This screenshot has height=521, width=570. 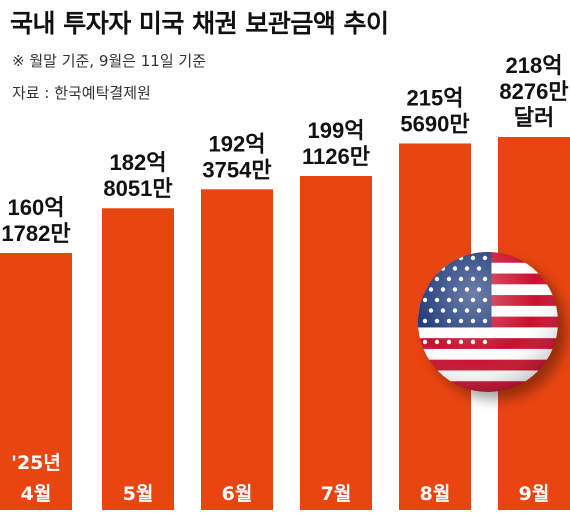 I want to click on category-label-3: 7월, so click(x=336, y=494).